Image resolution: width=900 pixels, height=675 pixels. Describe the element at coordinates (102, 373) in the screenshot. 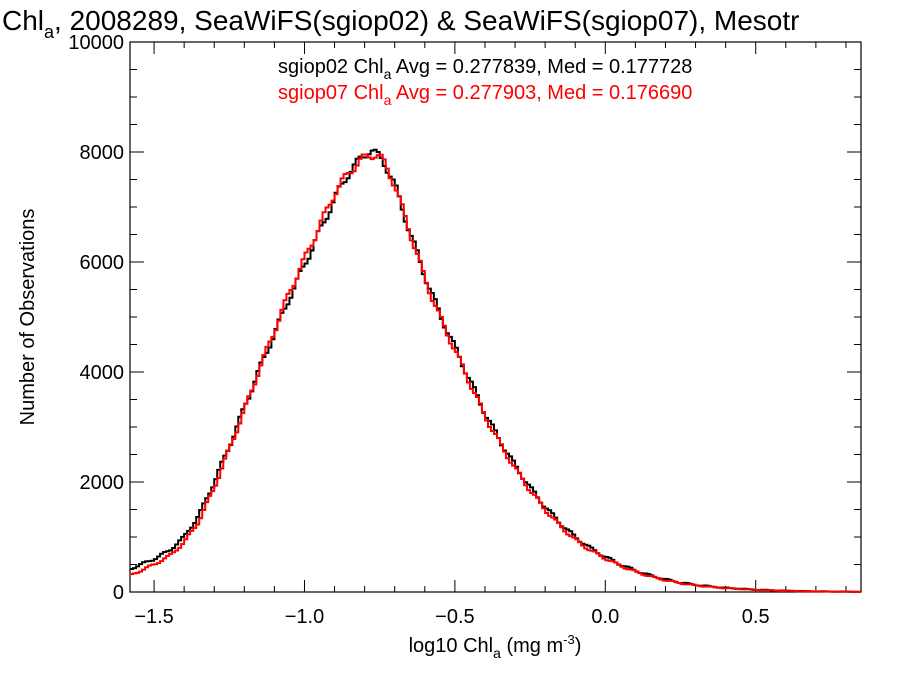

I see `y-tick-label: 4000` at that location.